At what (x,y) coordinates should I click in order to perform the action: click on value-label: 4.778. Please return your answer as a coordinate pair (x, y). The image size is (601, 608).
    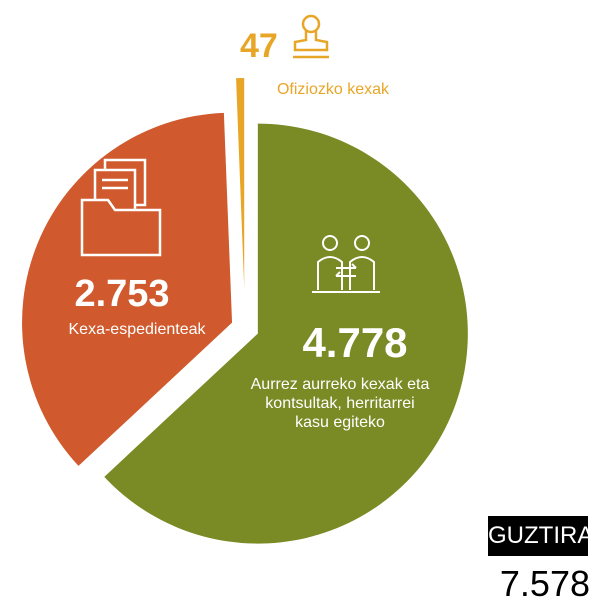
    Looking at the image, I should click on (355, 342).